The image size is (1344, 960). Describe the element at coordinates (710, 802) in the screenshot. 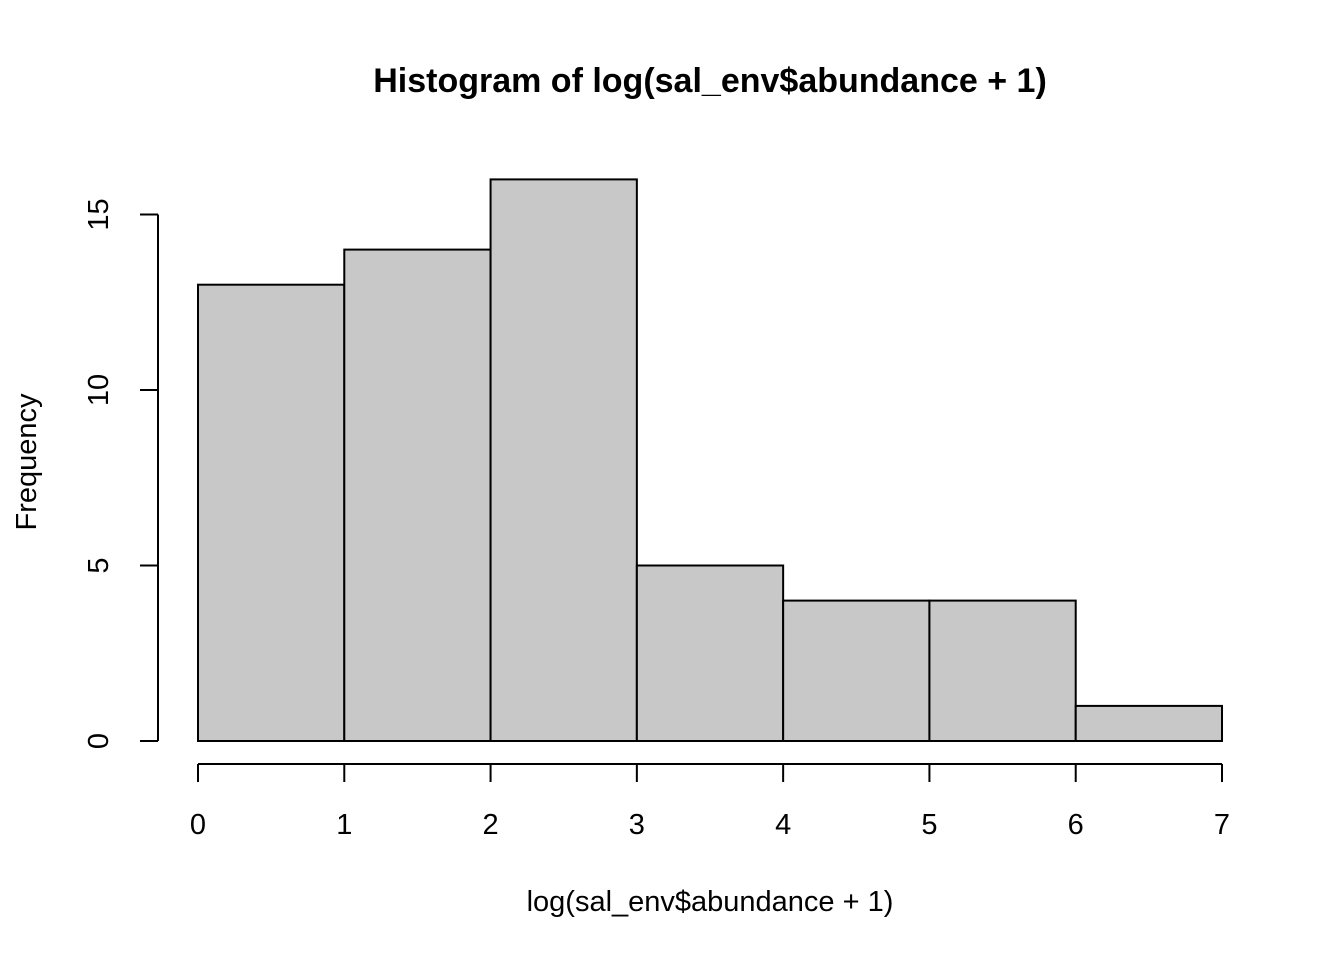

I see `x-axis: 0 1 2 3 4 5 6 7` at that location.